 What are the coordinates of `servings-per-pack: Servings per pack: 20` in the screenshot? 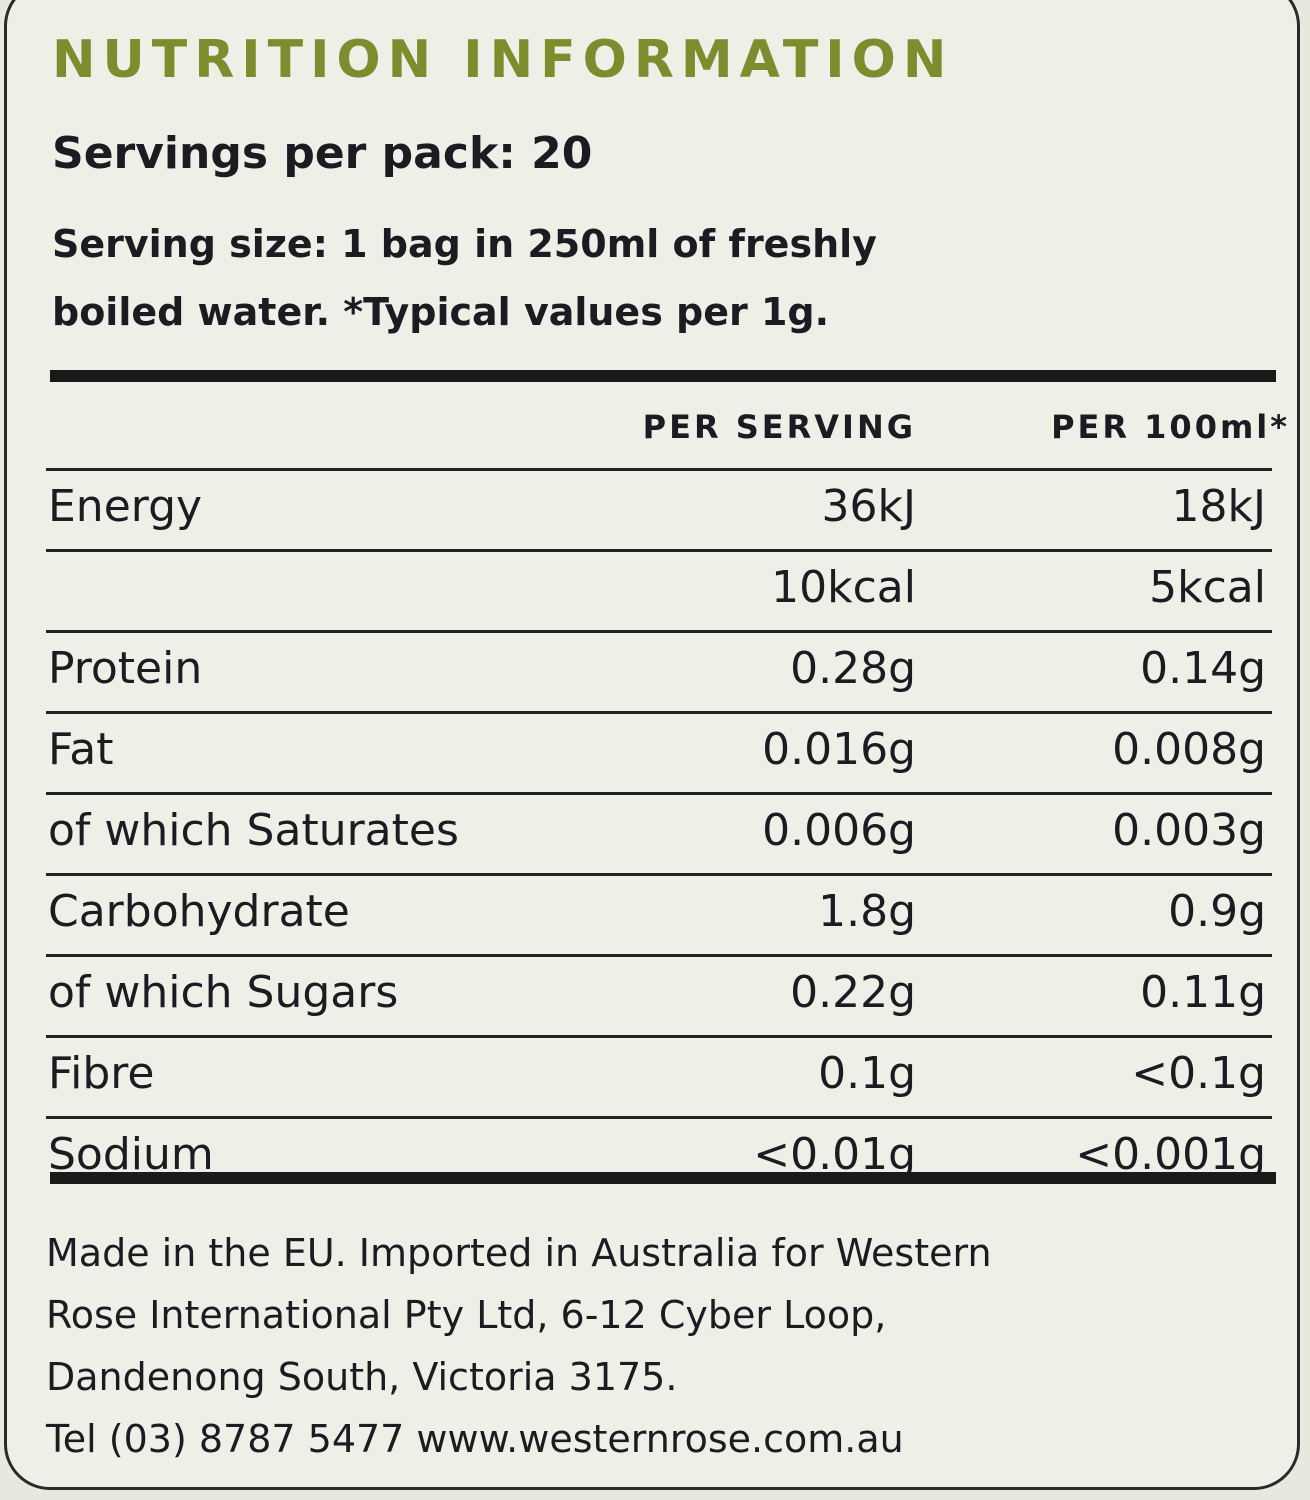 It's located at (322, 153).